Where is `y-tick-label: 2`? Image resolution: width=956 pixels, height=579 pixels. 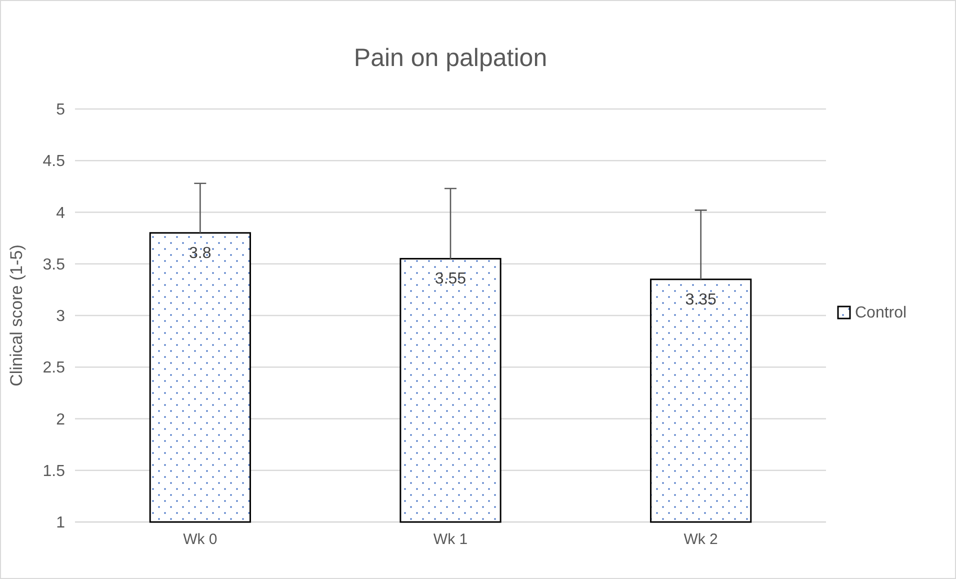
y-tick-label: 2 is located at coordinates (61, 419).